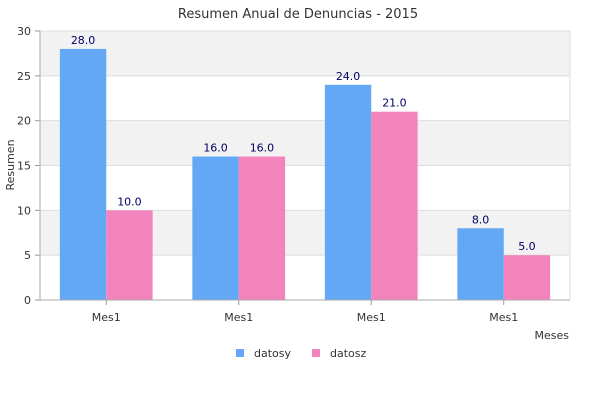 Image resolution: width=600 pixels, height=400 pixels. I want to click on legend: datosy datosz, so click(301, 353).